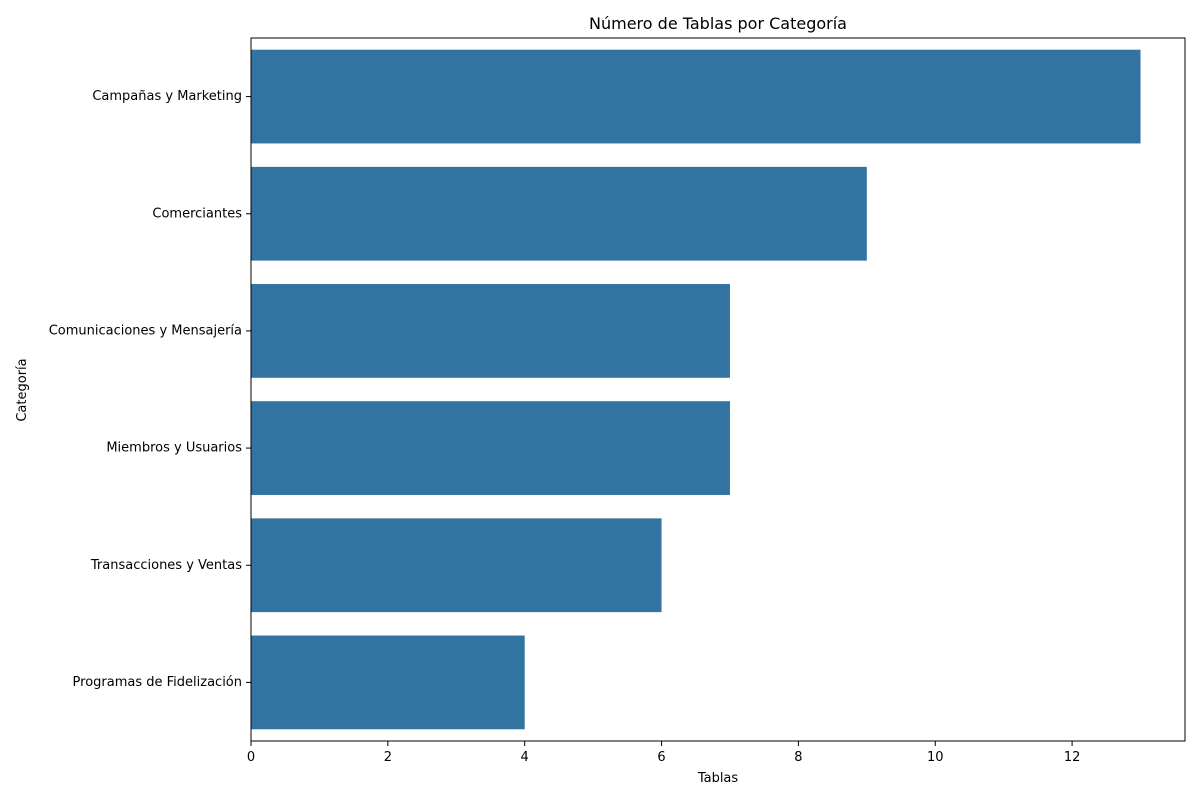  Describe the element at coordinates (167, 96) in the screenshot. I see `y-tick-label: Campañas y Marketing` at that location.